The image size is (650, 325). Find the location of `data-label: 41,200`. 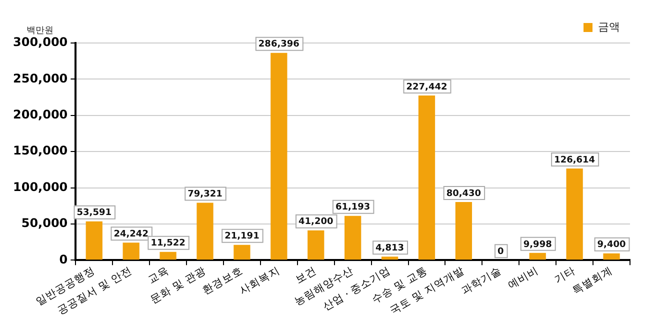

data-label: 41,200 is located at coordinates (316, 222).